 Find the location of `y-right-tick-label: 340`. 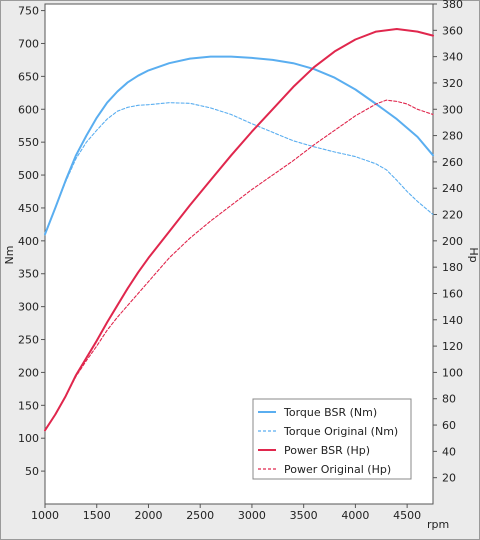

y-right-tick-label: 340 is located at coordinates (452, 57).